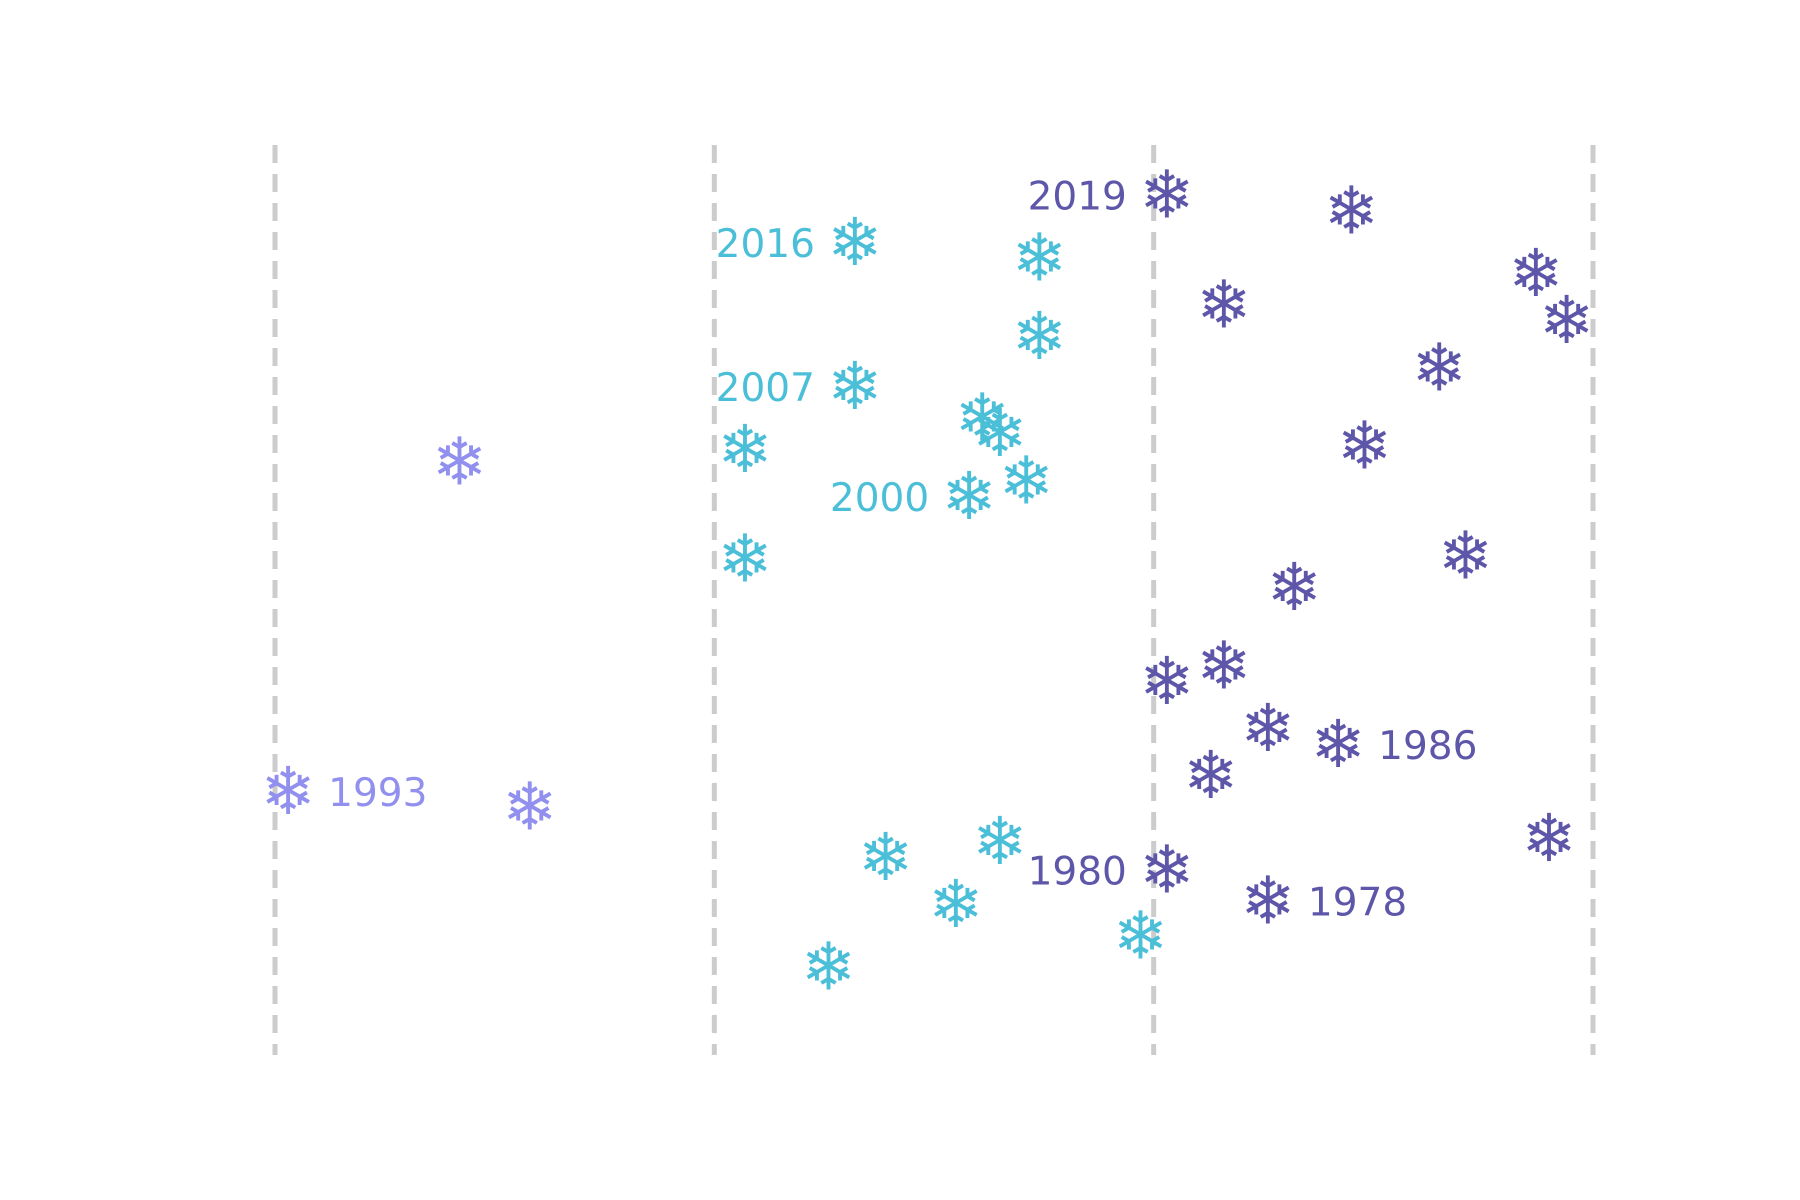 The image size is (1800, 1200). Describe the element at coordinates (879, 498) in the screenshot. I see `point-year-label: 2000` at that location.